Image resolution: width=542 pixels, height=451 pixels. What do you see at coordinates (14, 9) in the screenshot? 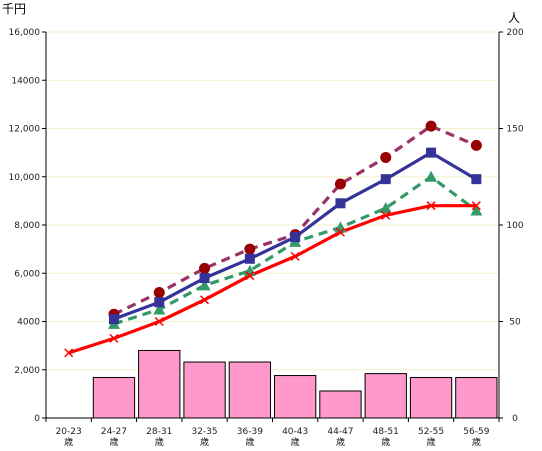
I see `left-axis-unit: 千円` at bounding box center [14, 9].